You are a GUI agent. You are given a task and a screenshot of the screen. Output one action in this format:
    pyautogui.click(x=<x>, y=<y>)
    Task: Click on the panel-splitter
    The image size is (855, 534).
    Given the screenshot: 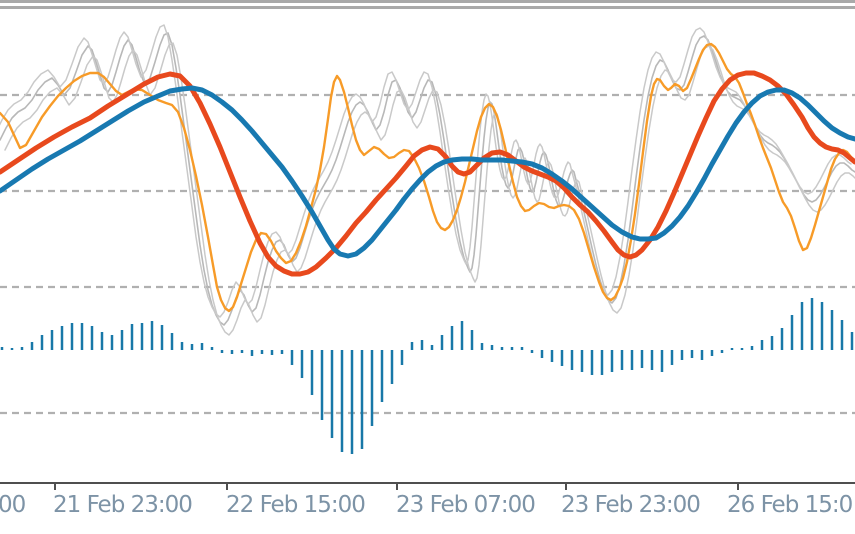 What is the action you would take?
    pyautogui.click(x=427, y=4)
    